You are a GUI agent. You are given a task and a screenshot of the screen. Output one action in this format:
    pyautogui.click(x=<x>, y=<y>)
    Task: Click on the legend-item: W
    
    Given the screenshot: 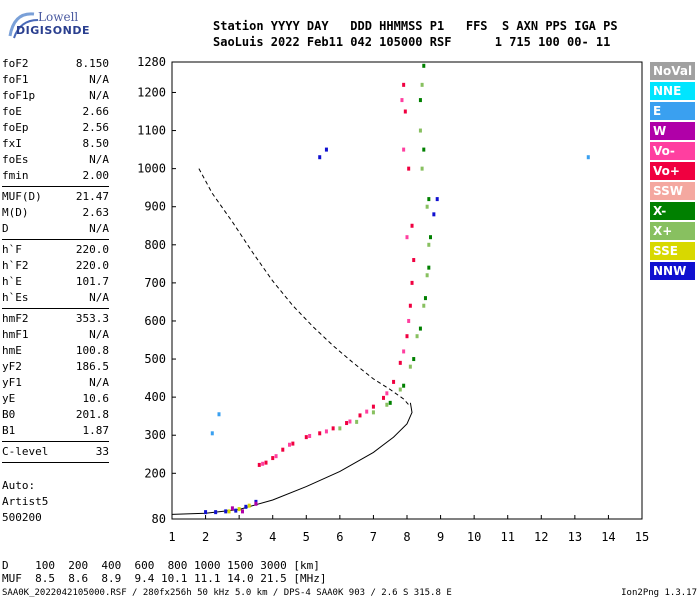 What is the action you would take?
    pyautogui.click(x=672, y=131)
    